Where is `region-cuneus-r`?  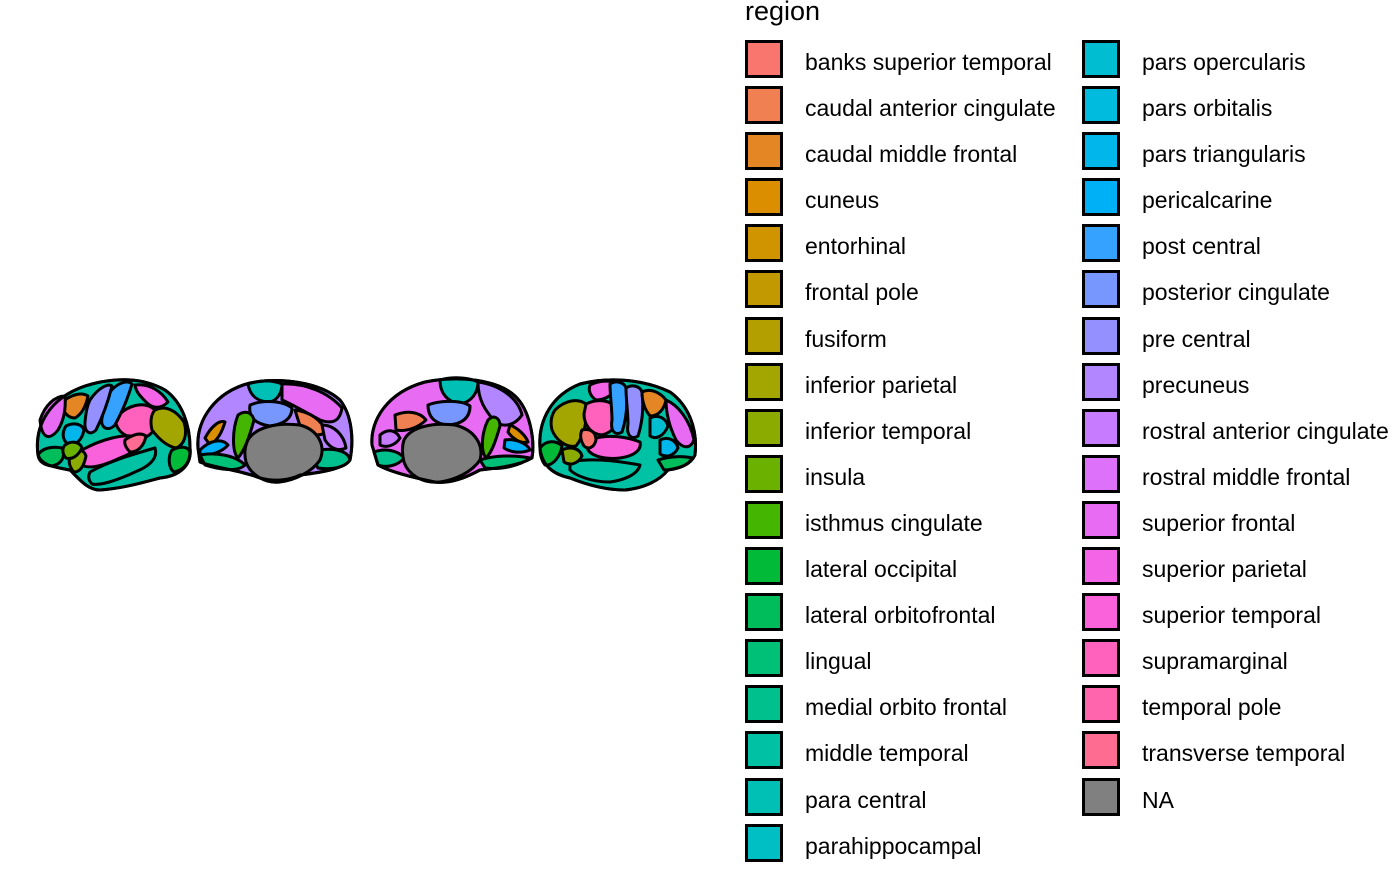 region-cuneus-r is located at coordinates (518, 433).